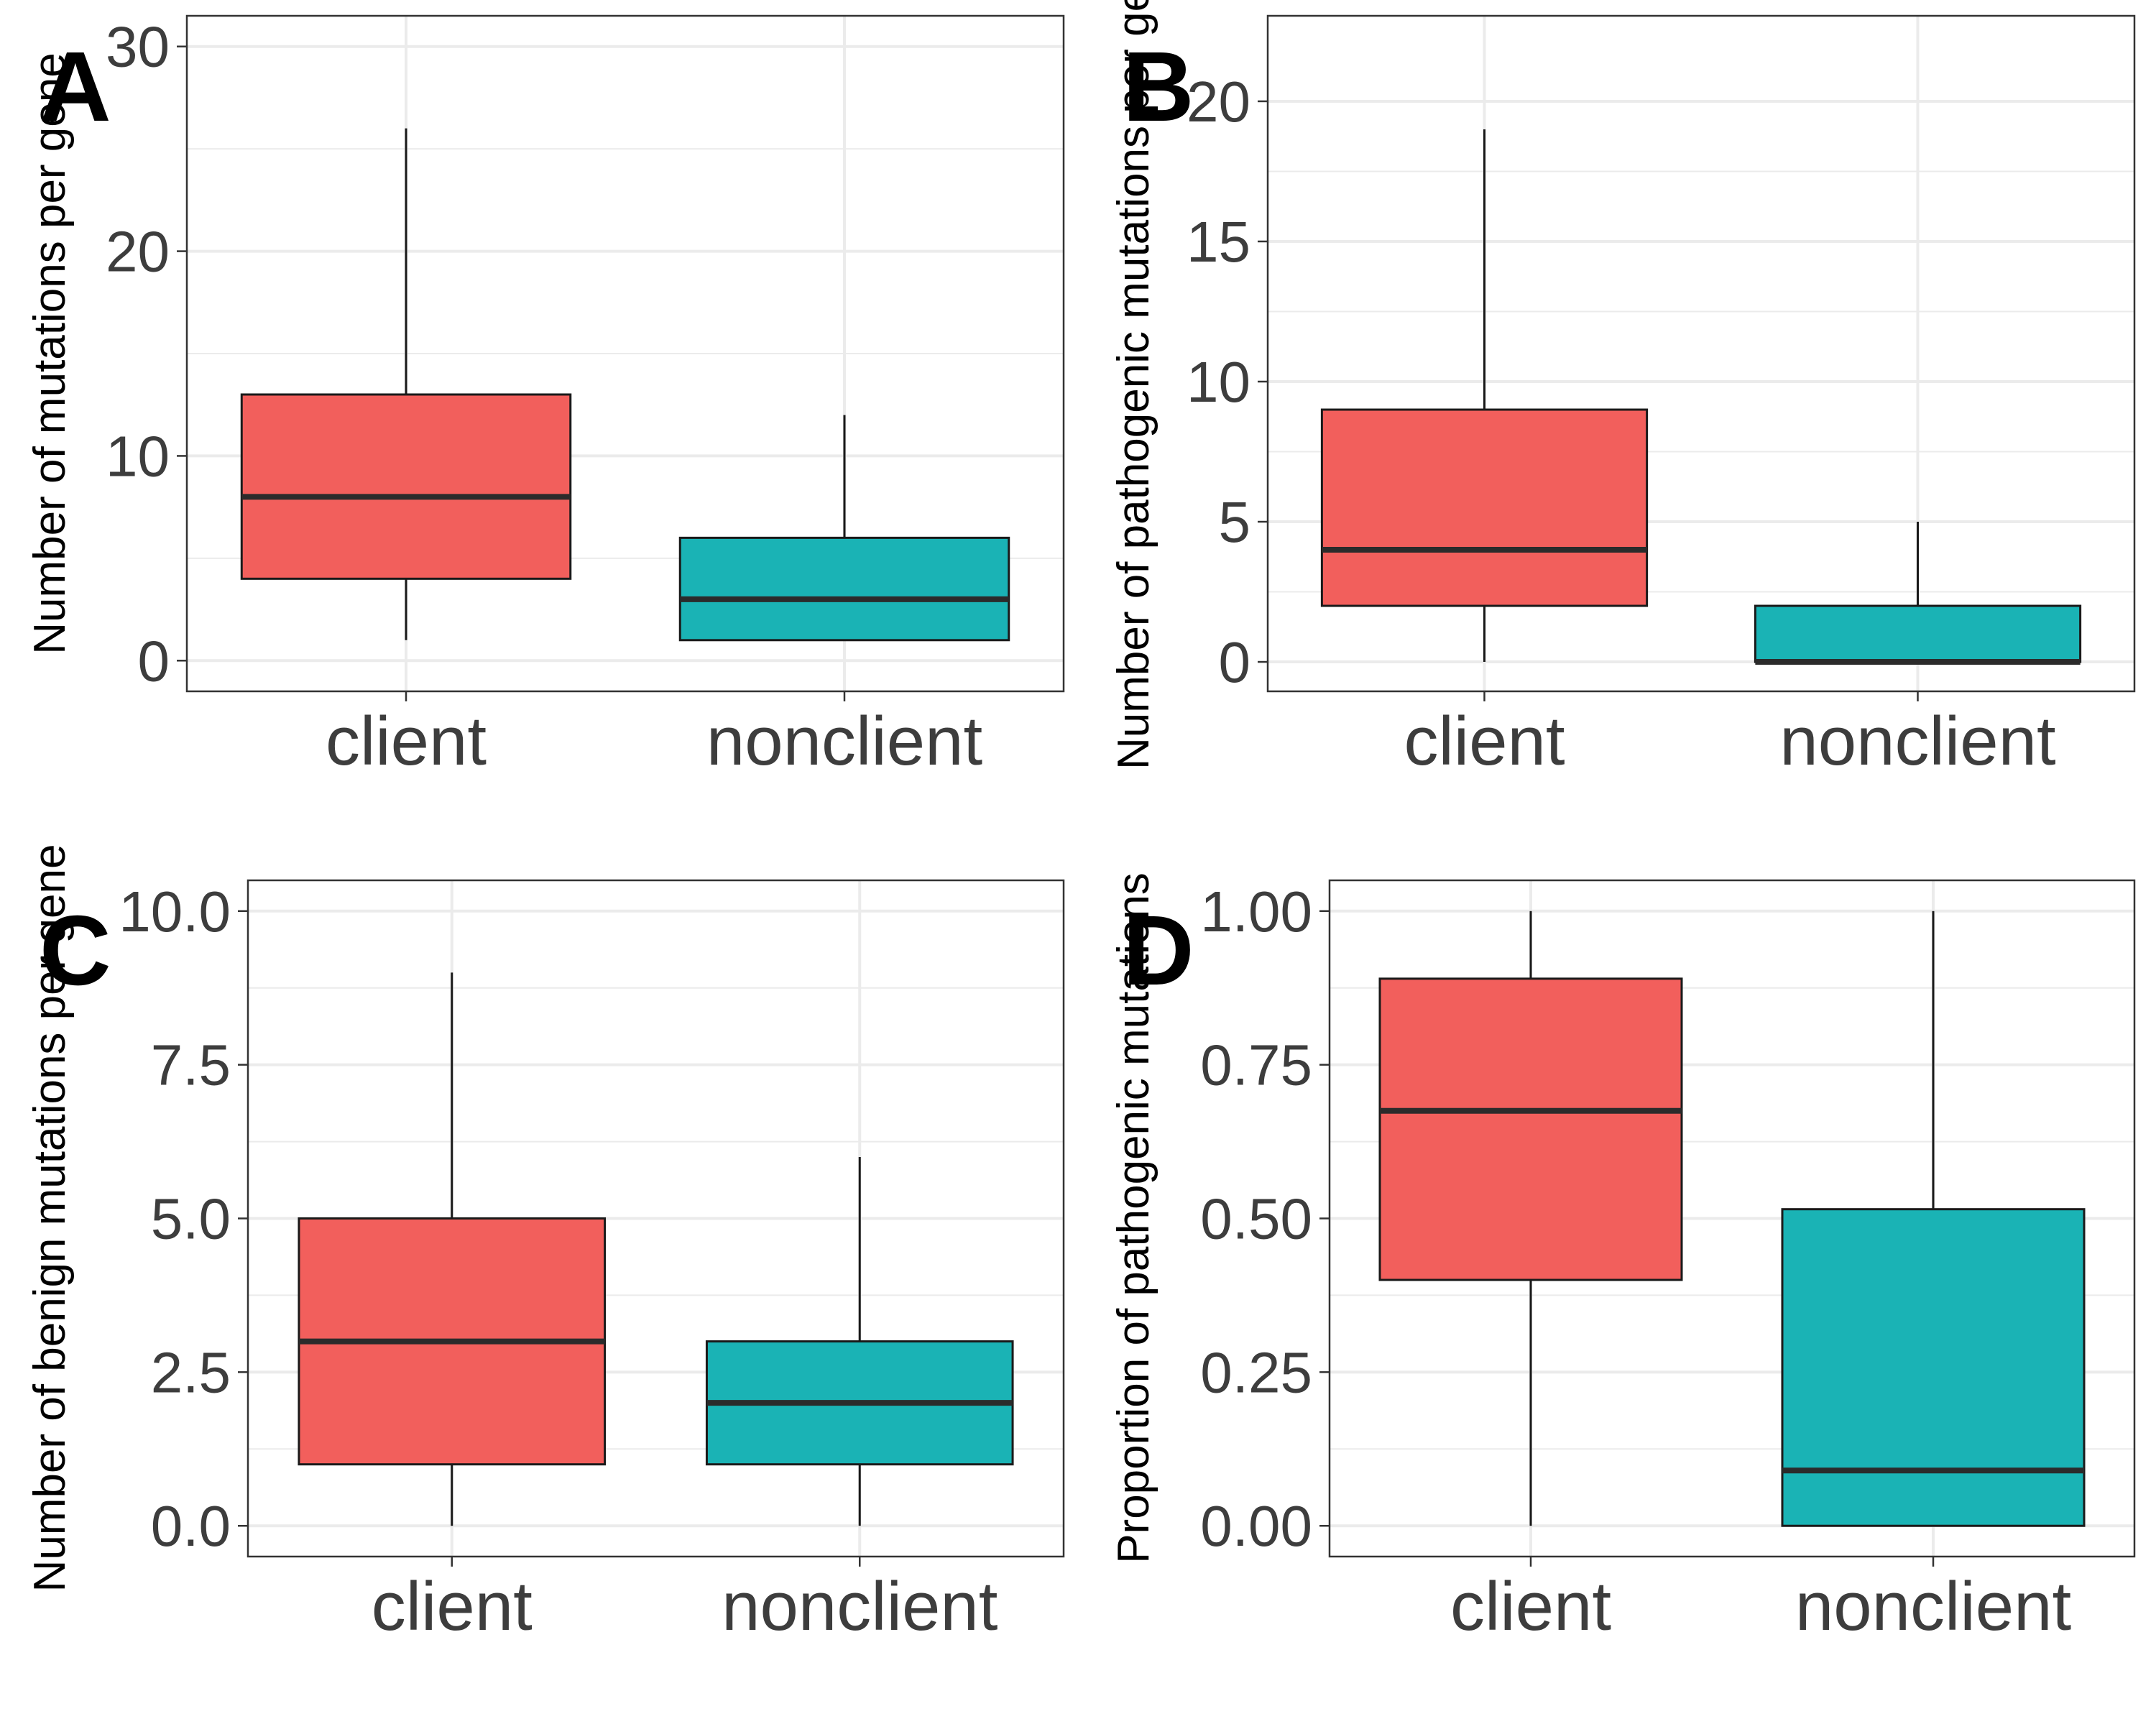 The image size is (2156, 1724). I want to click on y-tick-label: 1.00, so click(1256, 912).